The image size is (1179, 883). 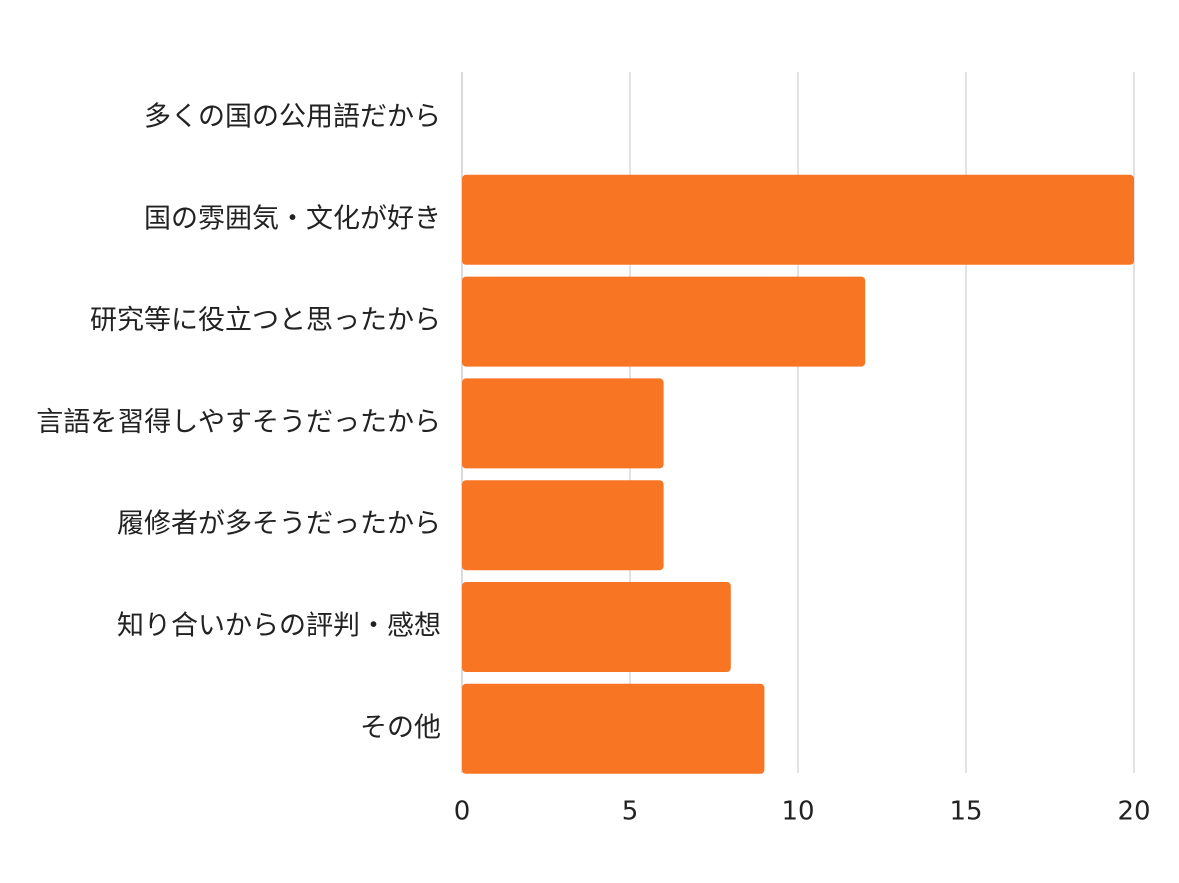 I want to click on category-label: 知り合いからの評判・感想, so click(x=279, y=626).